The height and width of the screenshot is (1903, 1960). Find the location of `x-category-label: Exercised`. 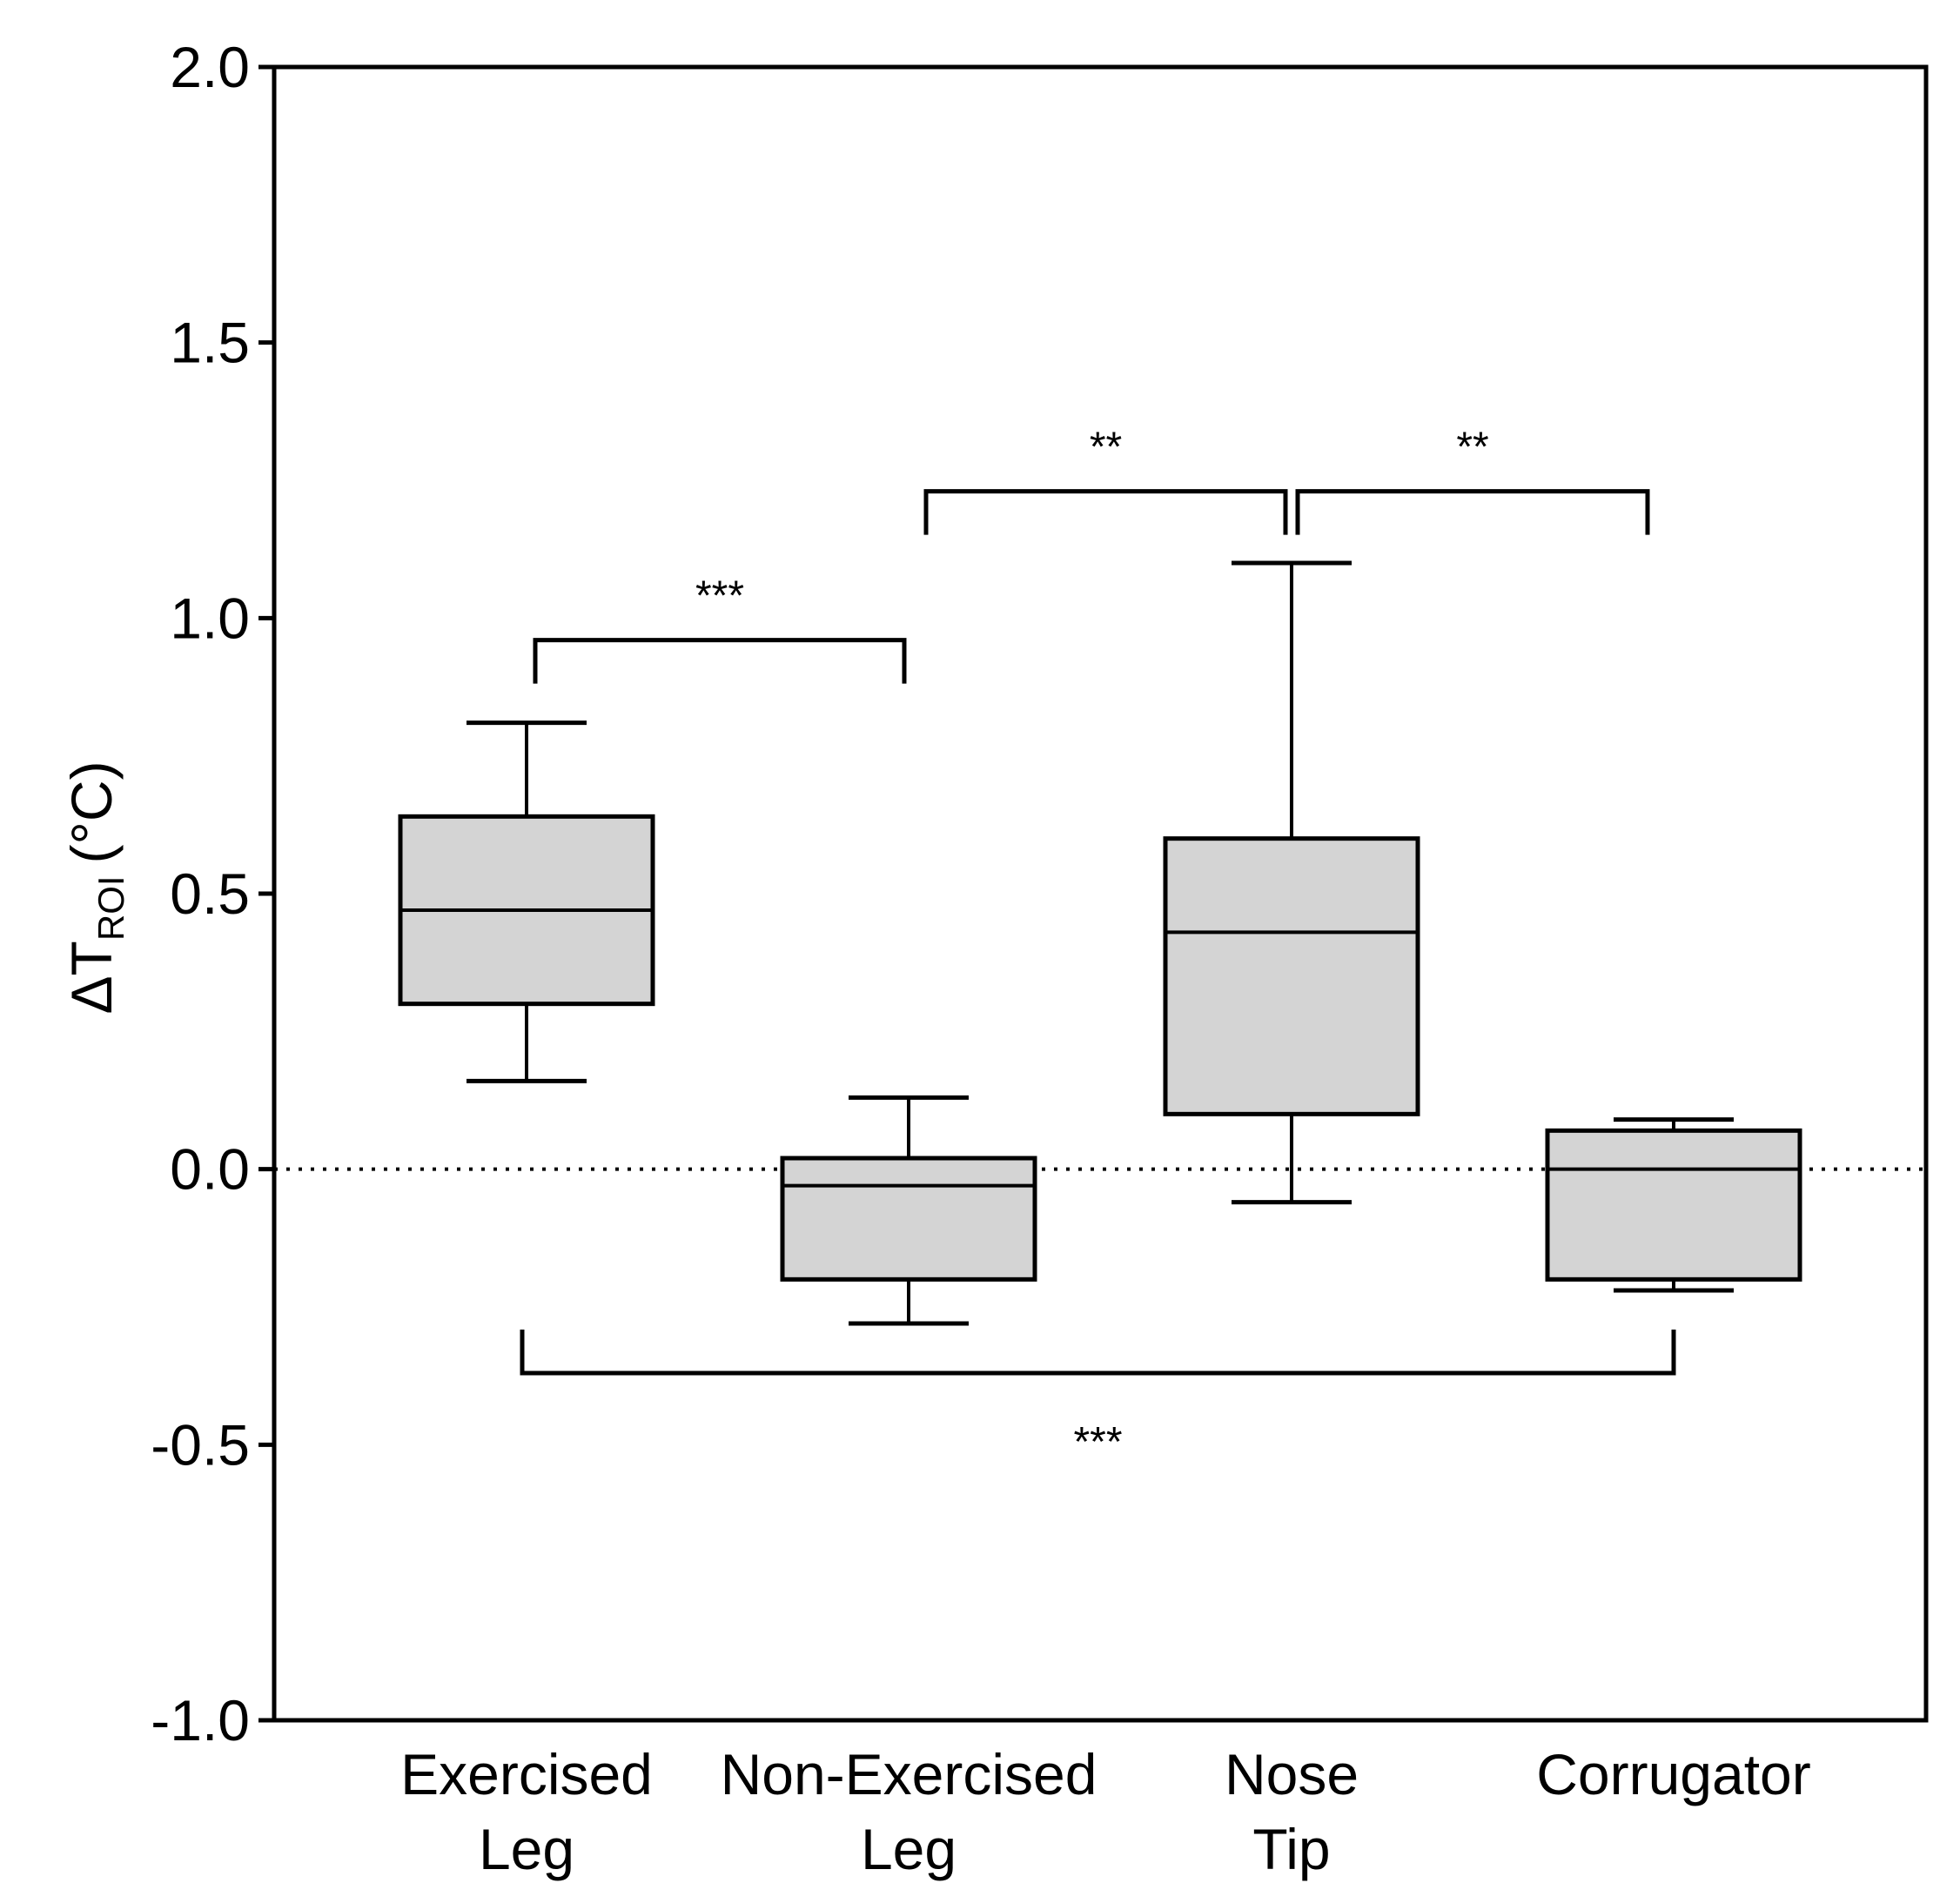

x-category-label: Exercised is located at coordinates (526, 1774).